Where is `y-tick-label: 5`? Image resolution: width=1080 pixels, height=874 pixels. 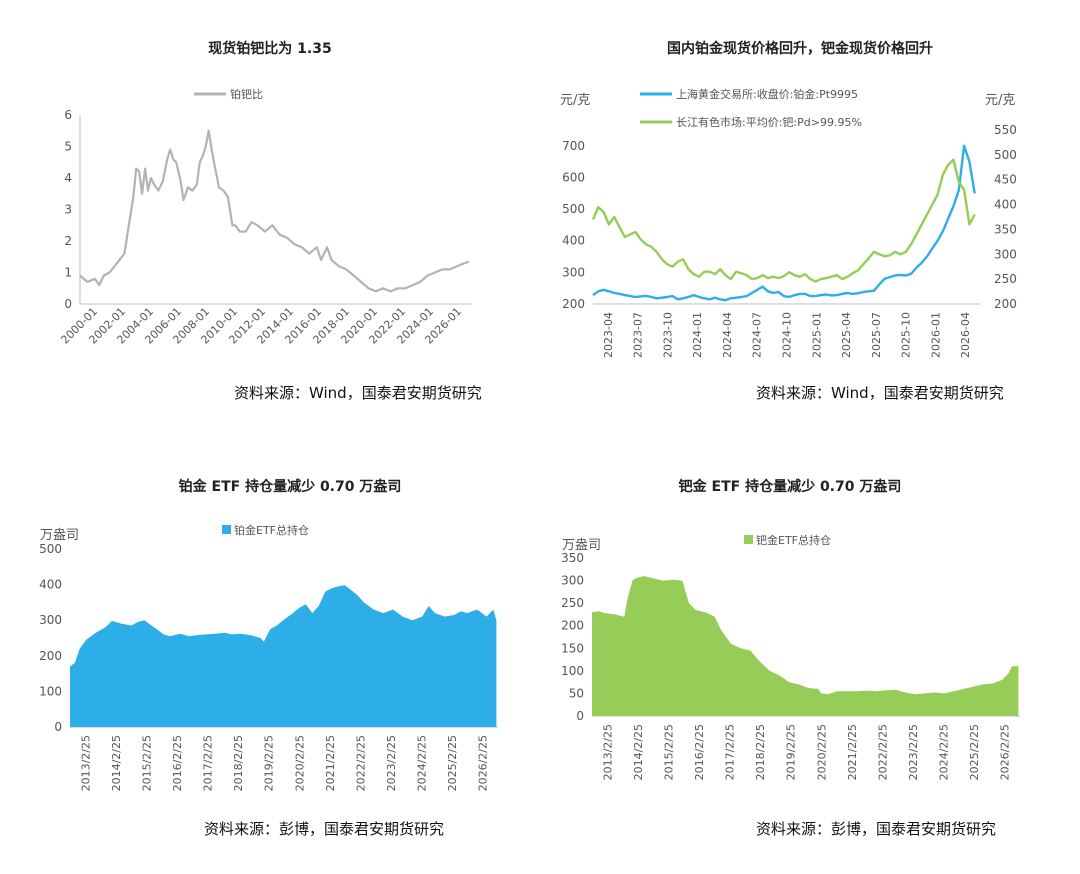 y-tick-label: 5 is located at coordinates (68, 147).